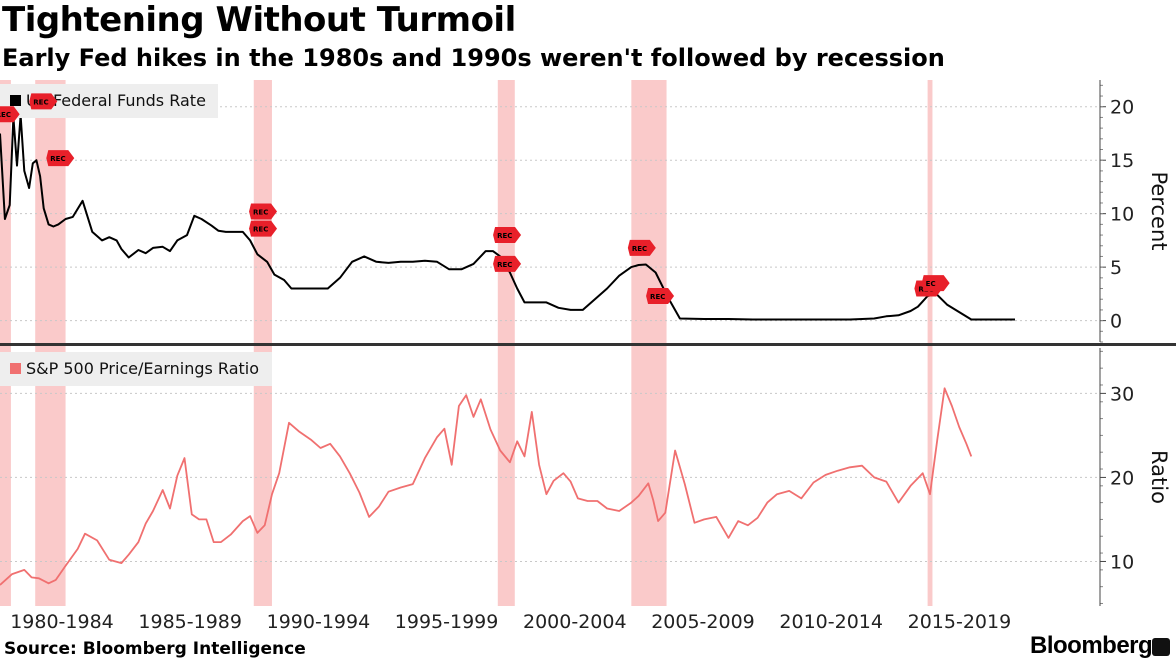 The image size is (1176, 660). What do you see at coordinates (1161, 647) in the screenshot?
I see `brand-mark-icon` at bounding box center [1161, 647].